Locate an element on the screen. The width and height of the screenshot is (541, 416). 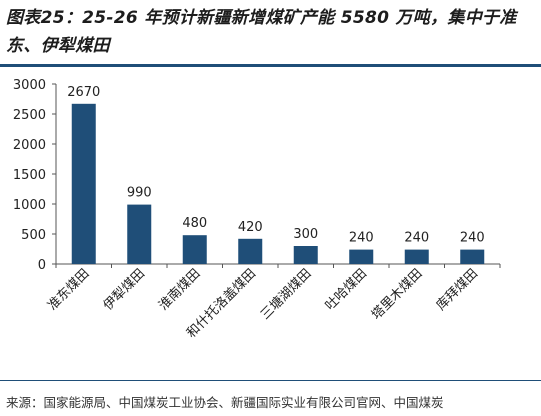
source-divider is located at coordinates (270, 380).